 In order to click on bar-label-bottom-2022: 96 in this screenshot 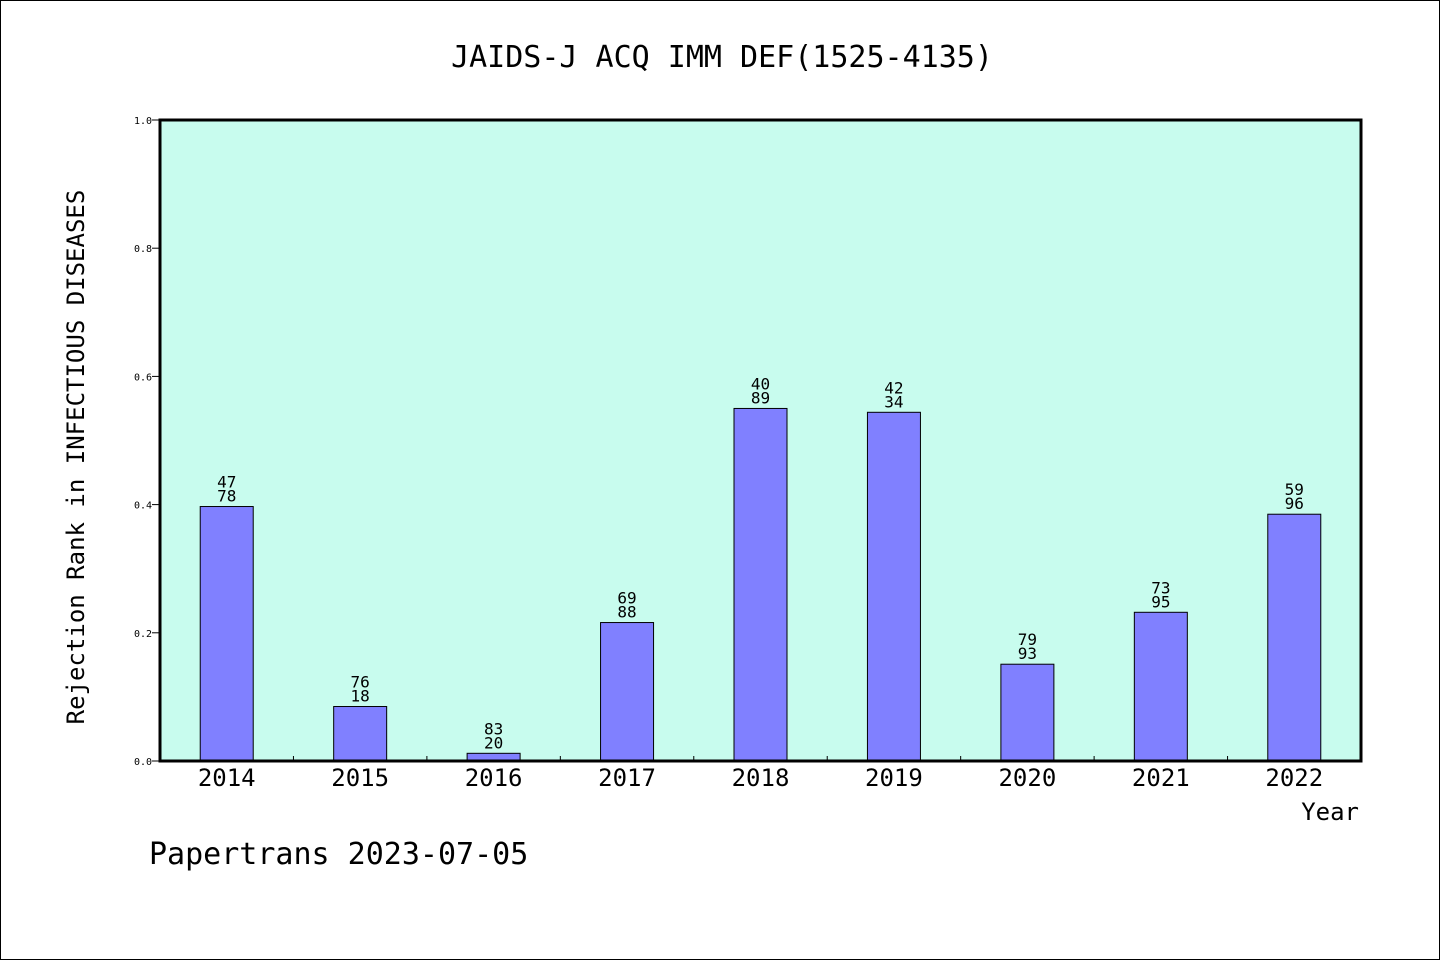, I will do `click(1294, 503)`.